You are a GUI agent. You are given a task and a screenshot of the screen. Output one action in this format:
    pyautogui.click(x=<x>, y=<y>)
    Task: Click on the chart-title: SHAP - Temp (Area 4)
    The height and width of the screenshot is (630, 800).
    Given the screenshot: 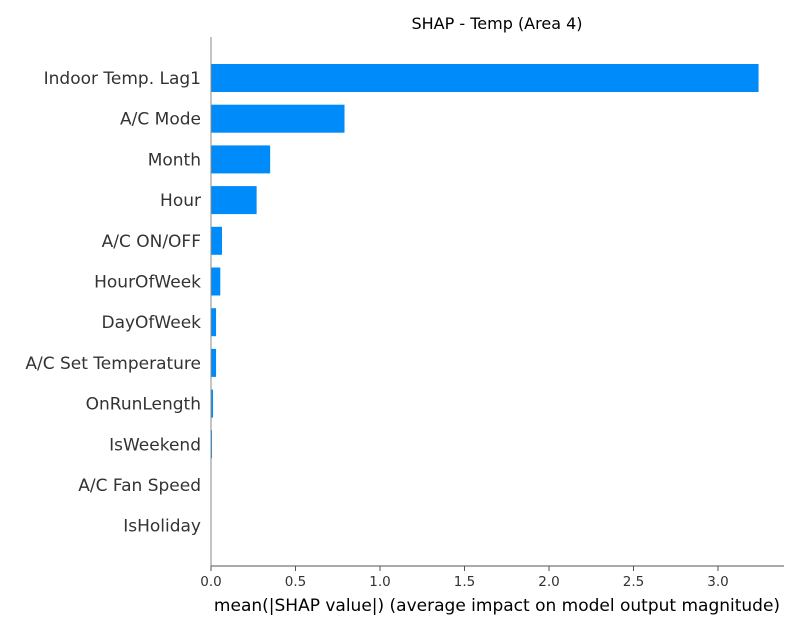 What is the action you would take?
    pyautogui.click(x=496, y=23)
    